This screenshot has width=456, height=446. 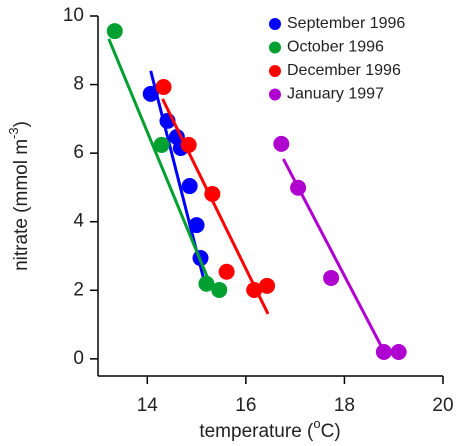 What do you see at coordinates (245, 405) in the screenshot?
I see `x-tick-label: 16` at bounding box center [245, 405].